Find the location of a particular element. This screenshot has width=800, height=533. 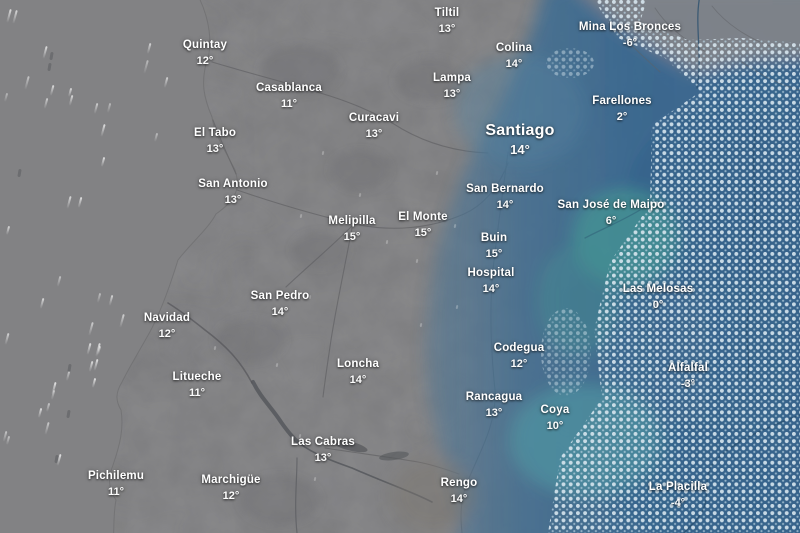

city-name: Farellones is located at coordinates (622, 101).